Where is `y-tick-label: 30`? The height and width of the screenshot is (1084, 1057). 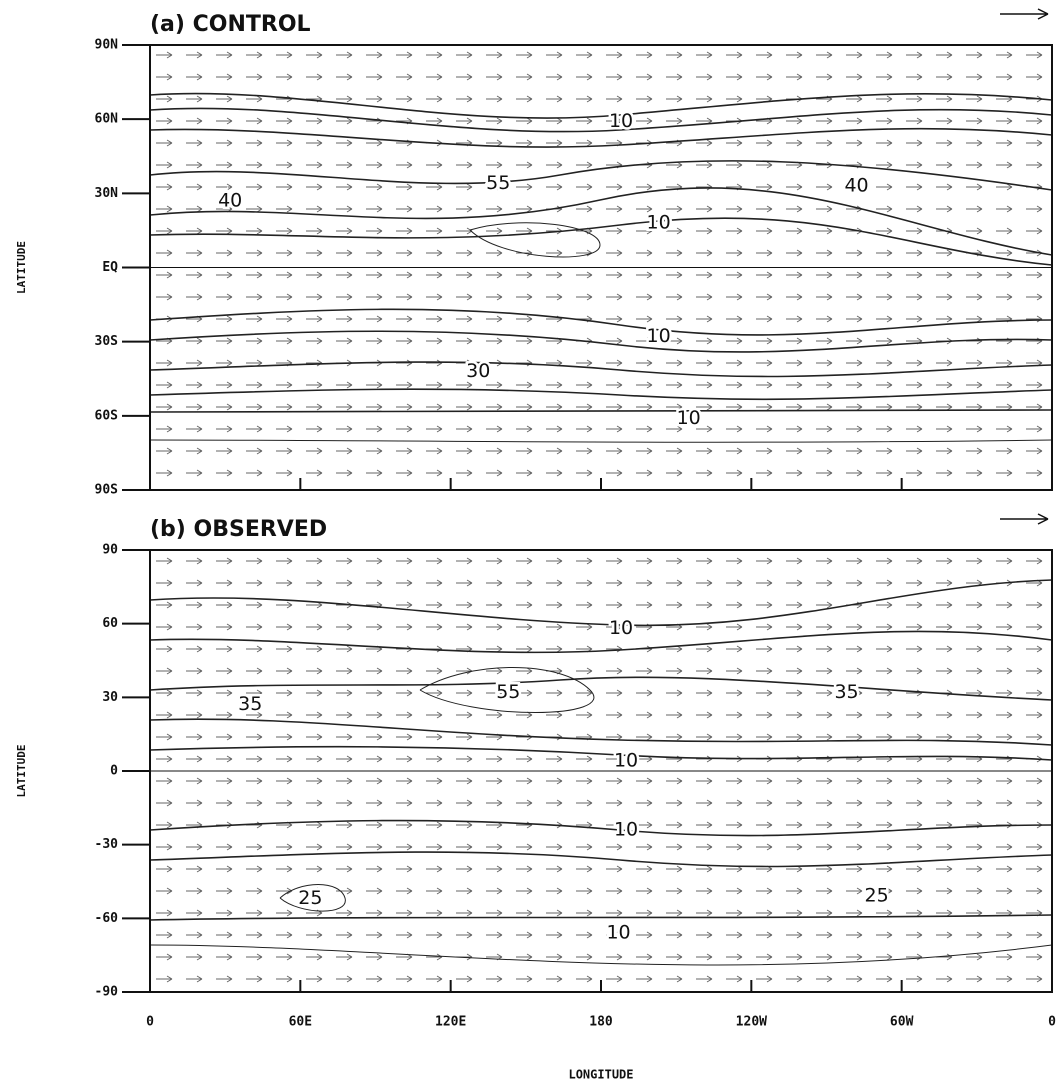
y-tick-label: 30 is located at coordinates (110, 697).